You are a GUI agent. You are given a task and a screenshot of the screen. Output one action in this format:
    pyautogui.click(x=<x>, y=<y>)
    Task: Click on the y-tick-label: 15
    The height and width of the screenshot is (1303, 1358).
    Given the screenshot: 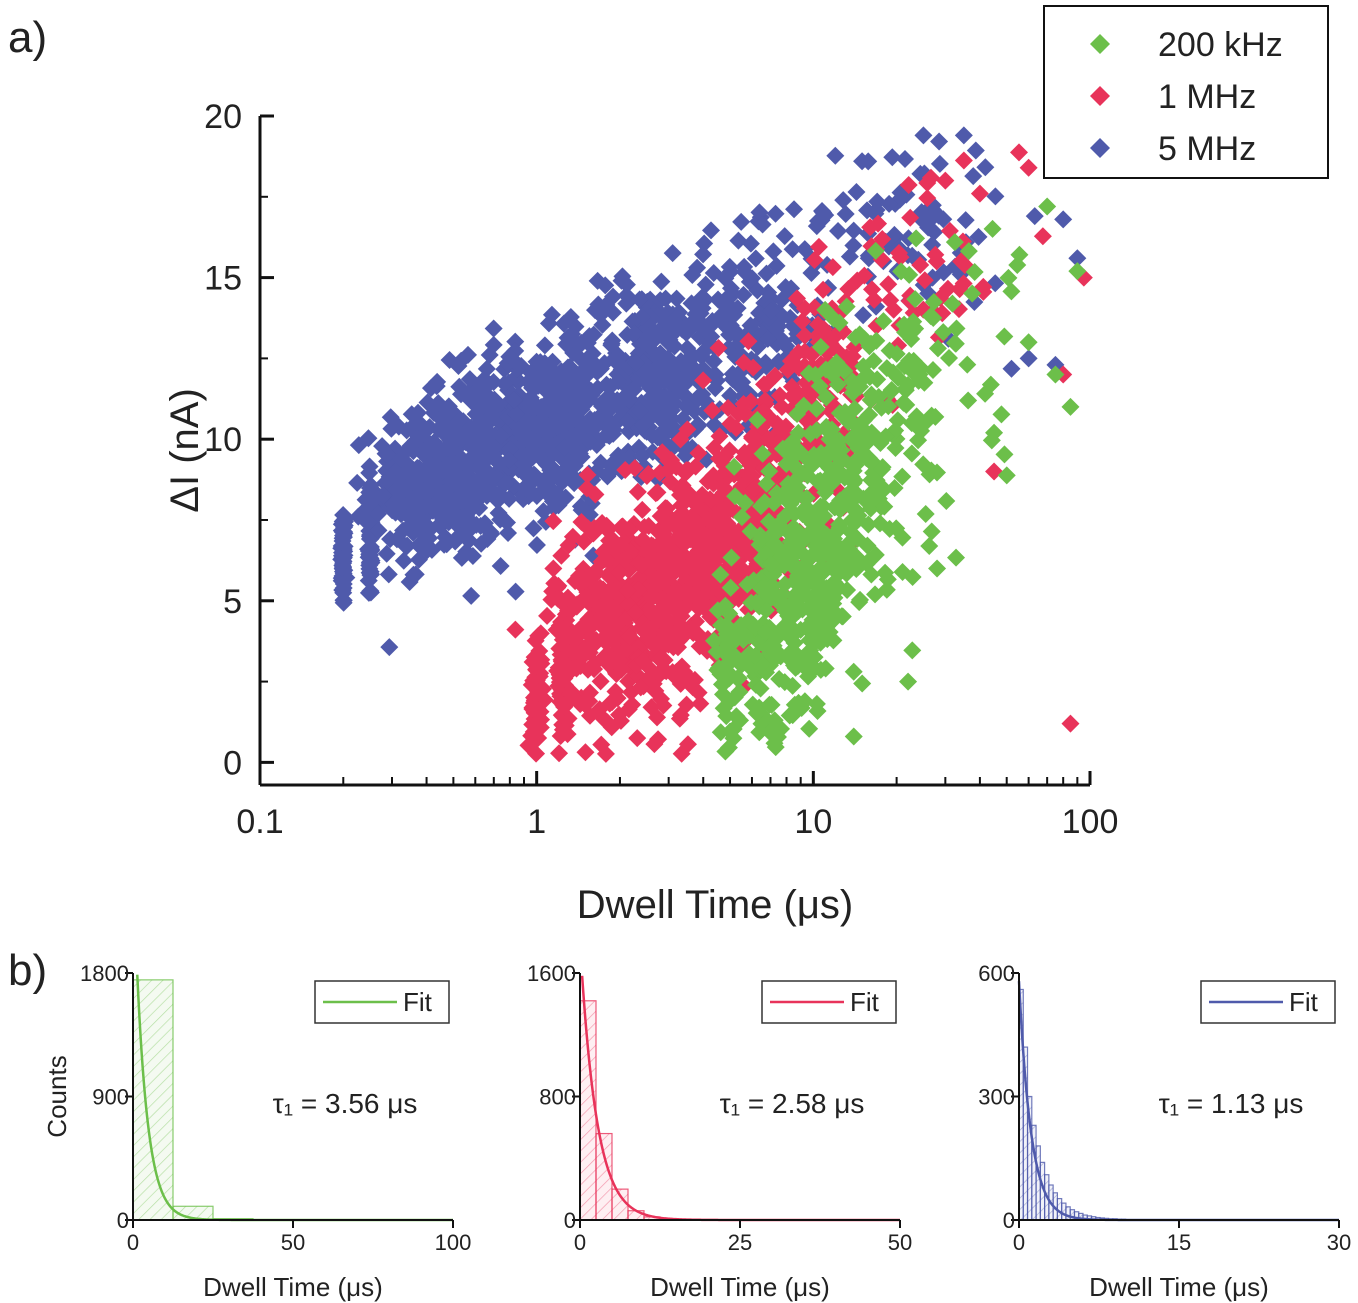 What is the action you would take?
    pyautogui.click(x=223, y=279)
    